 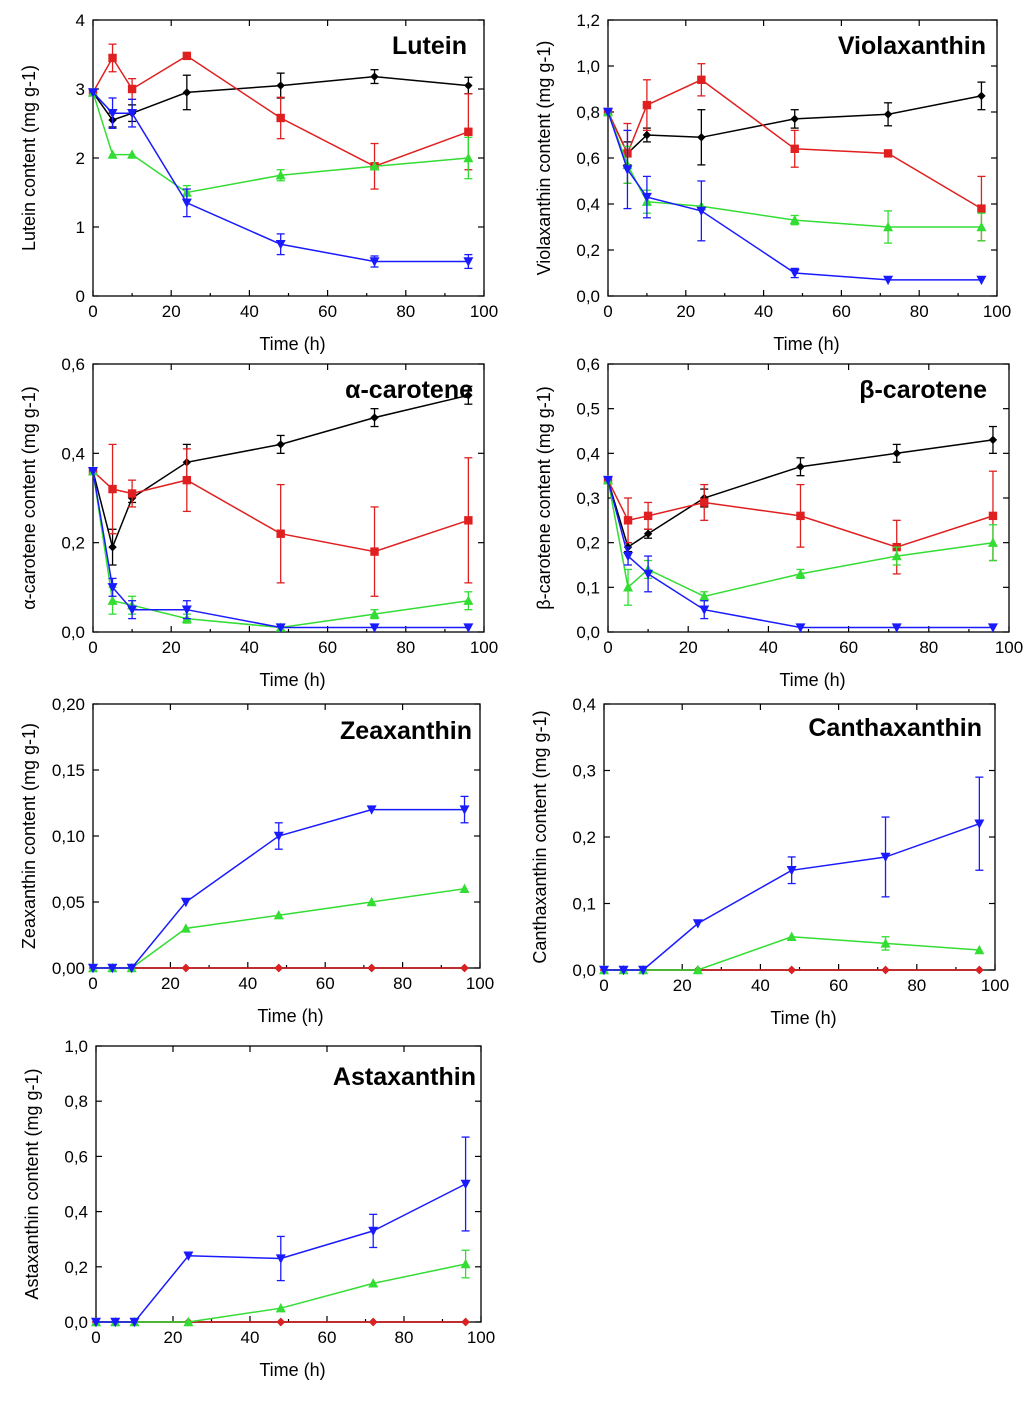 I want to click on violaxanthin-y-tick-label: 0,0, so click(x=588, y=296).